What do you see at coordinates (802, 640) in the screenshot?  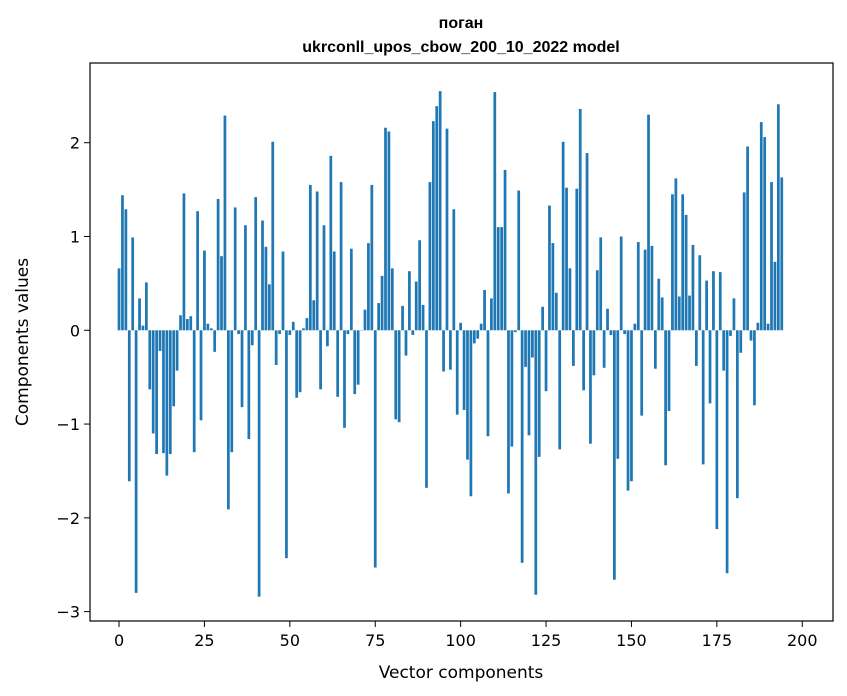 I see `x-tick-label: 200` at bounding box center [802, 640].